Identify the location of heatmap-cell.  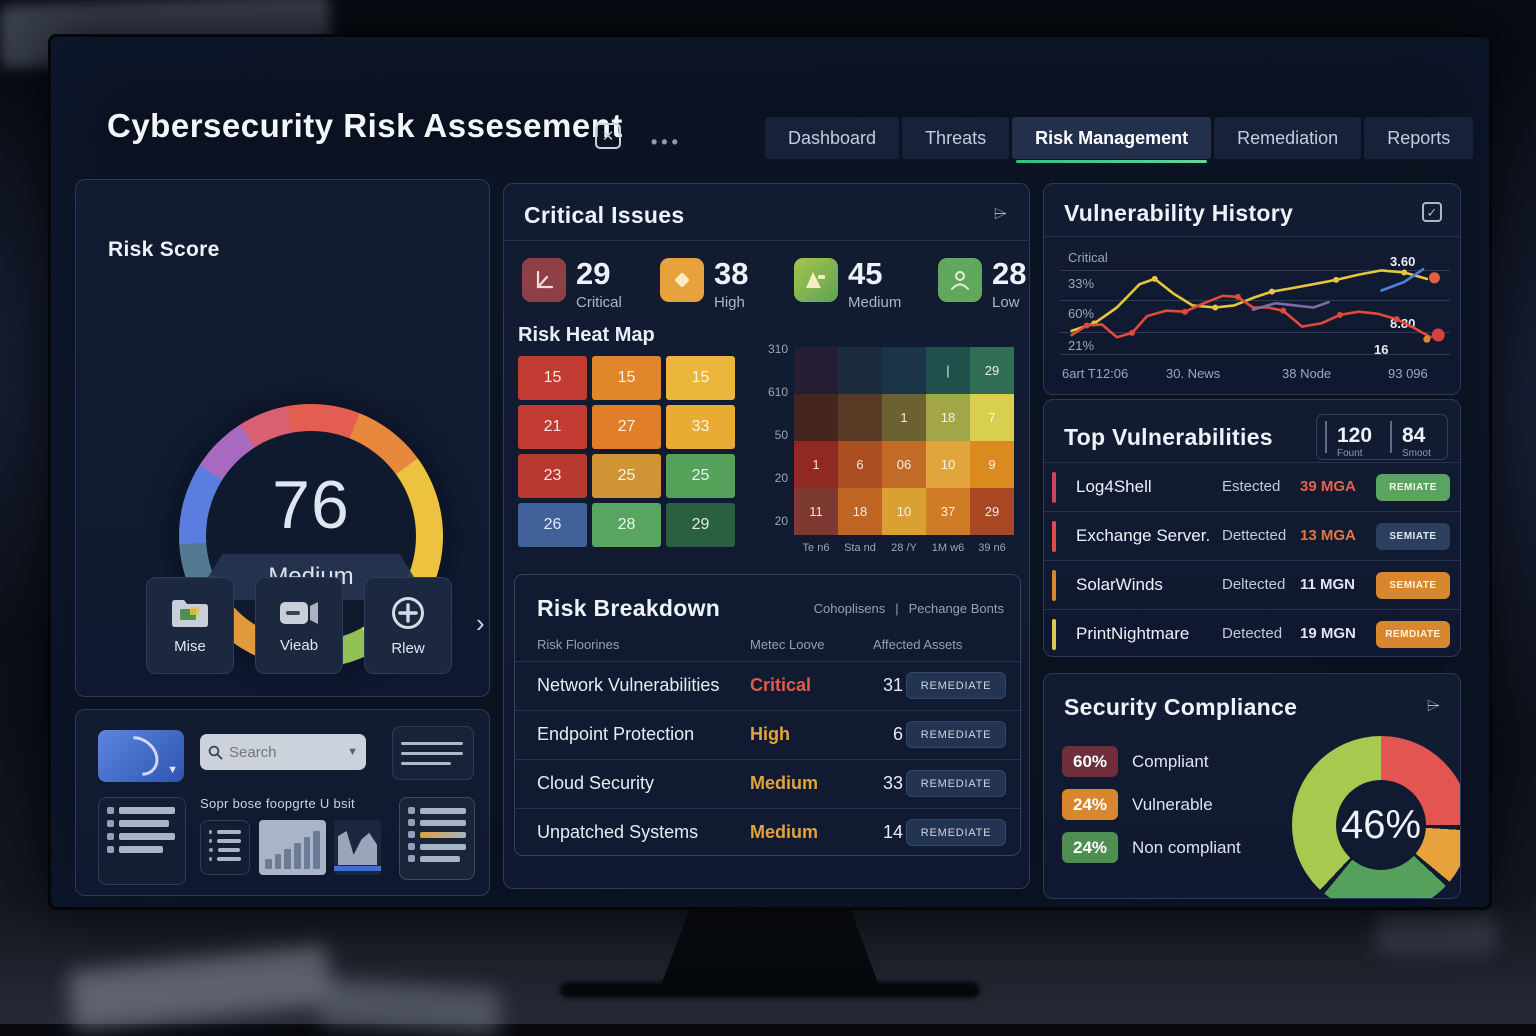
(860, 370).